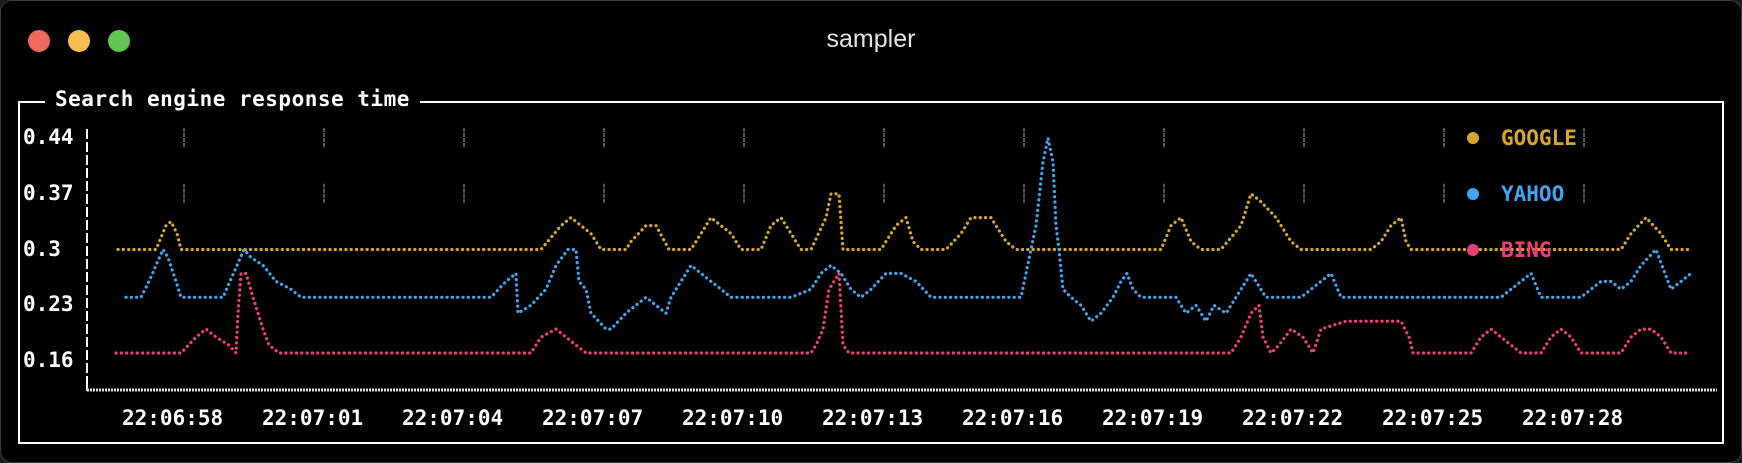  I want to click on grid-lines, so click(884, 166).